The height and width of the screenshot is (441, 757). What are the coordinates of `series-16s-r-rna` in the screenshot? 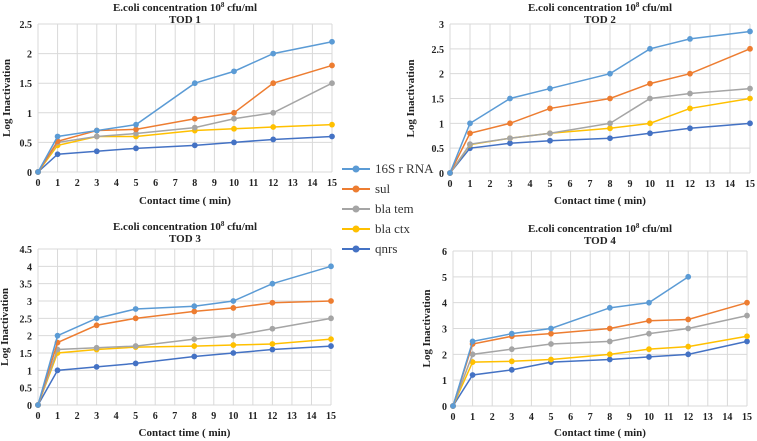 It's located at (571, 341).